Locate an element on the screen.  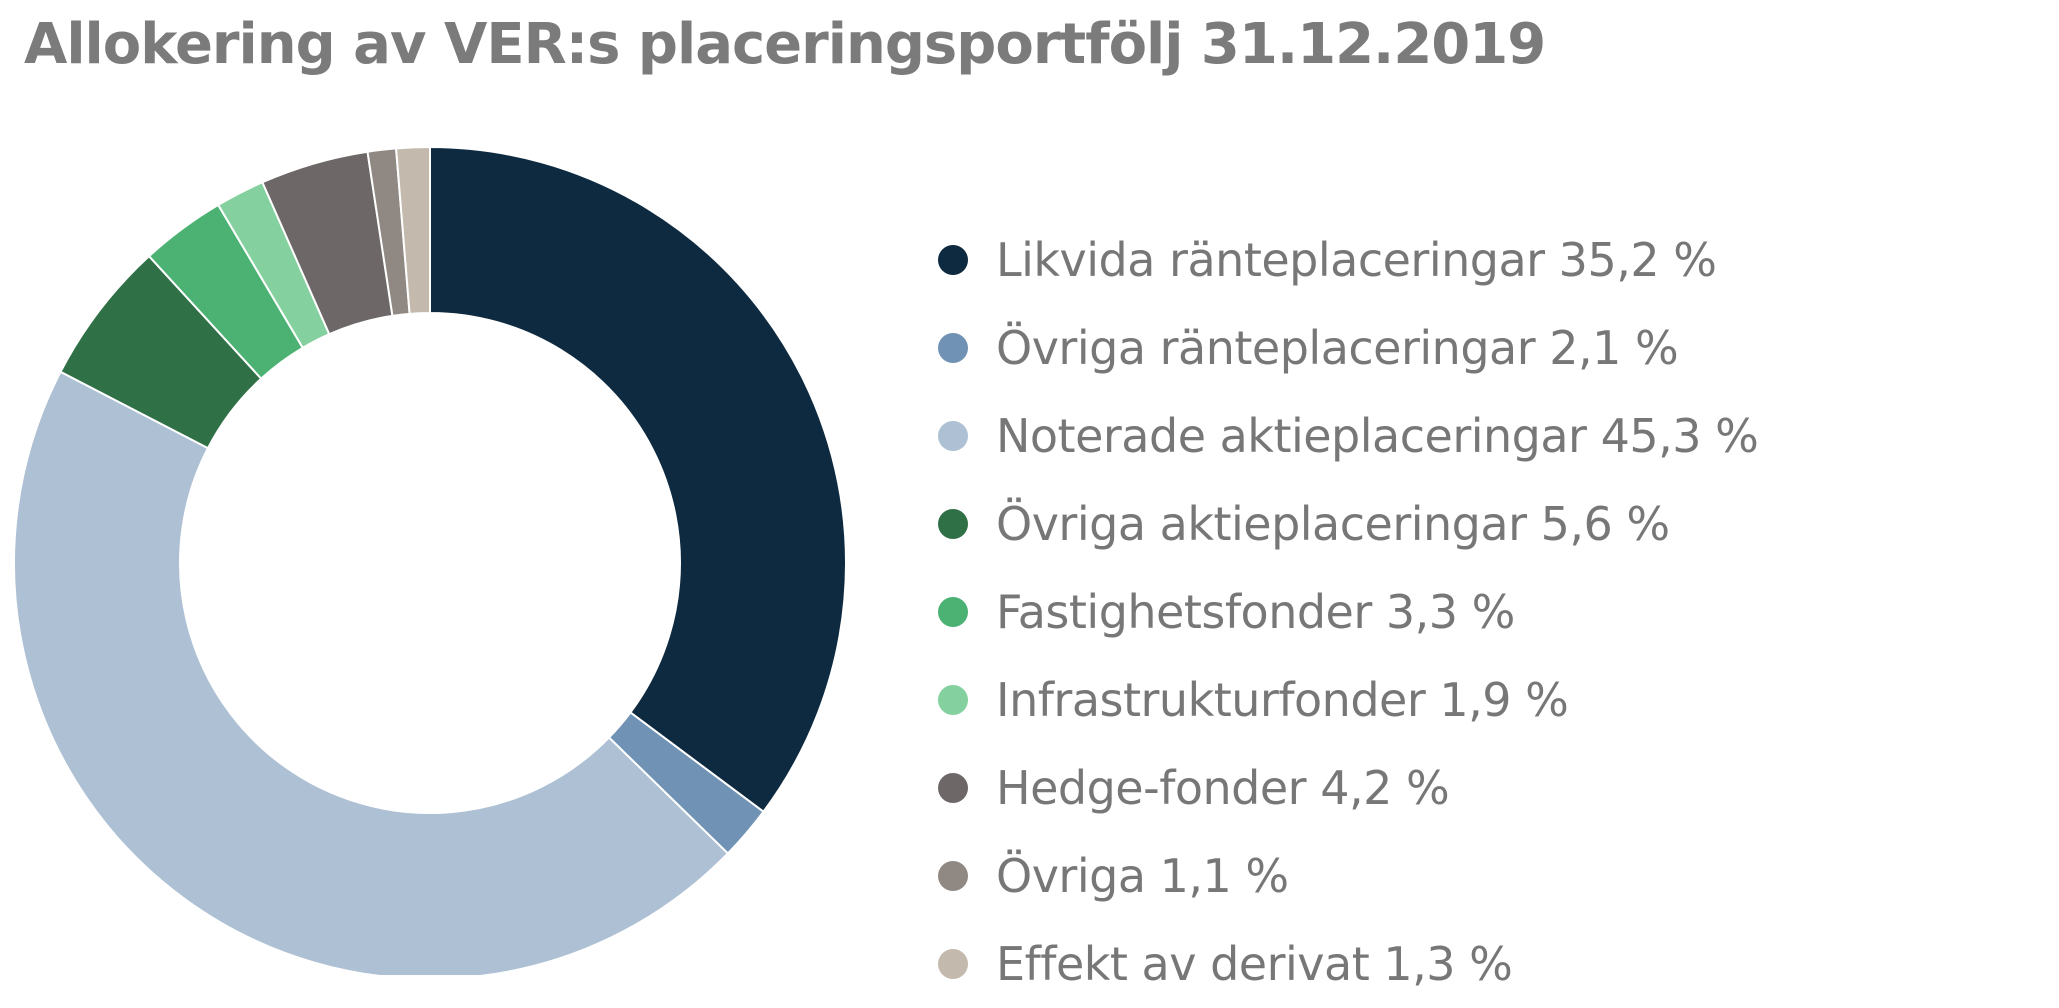
legend-item: Likvida ränteplaceringar 35,2 % is located at coordinates (1348, 260).